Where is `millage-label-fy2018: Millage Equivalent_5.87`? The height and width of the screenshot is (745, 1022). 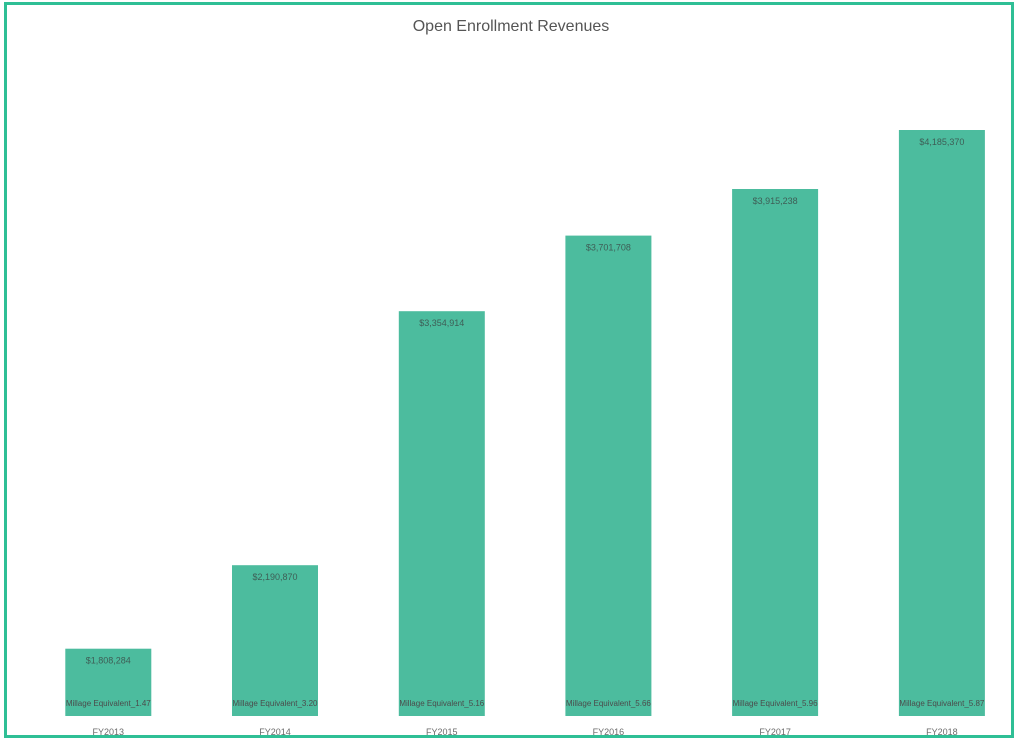
millage-label-fy2018: Millage Equivalent_5.87 is located at coordinates (941, 703).